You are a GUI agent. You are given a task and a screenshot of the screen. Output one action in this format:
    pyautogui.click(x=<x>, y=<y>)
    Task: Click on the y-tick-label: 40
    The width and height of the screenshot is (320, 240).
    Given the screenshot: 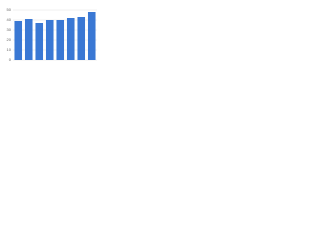 What is the action you would take?
    pyautogui.click(x=9, y=19)
    